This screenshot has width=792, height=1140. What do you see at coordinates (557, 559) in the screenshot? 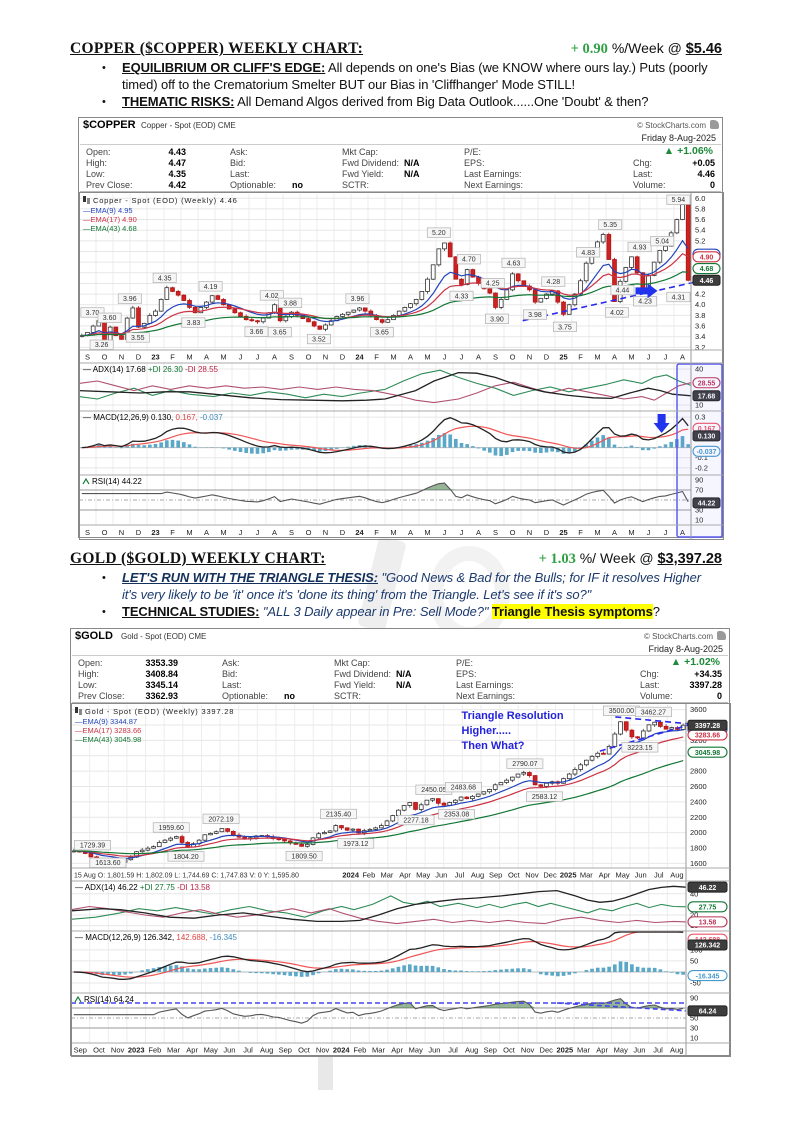
I see `gold-weekly-change: + 1.03` at bounding box center [557, 559].